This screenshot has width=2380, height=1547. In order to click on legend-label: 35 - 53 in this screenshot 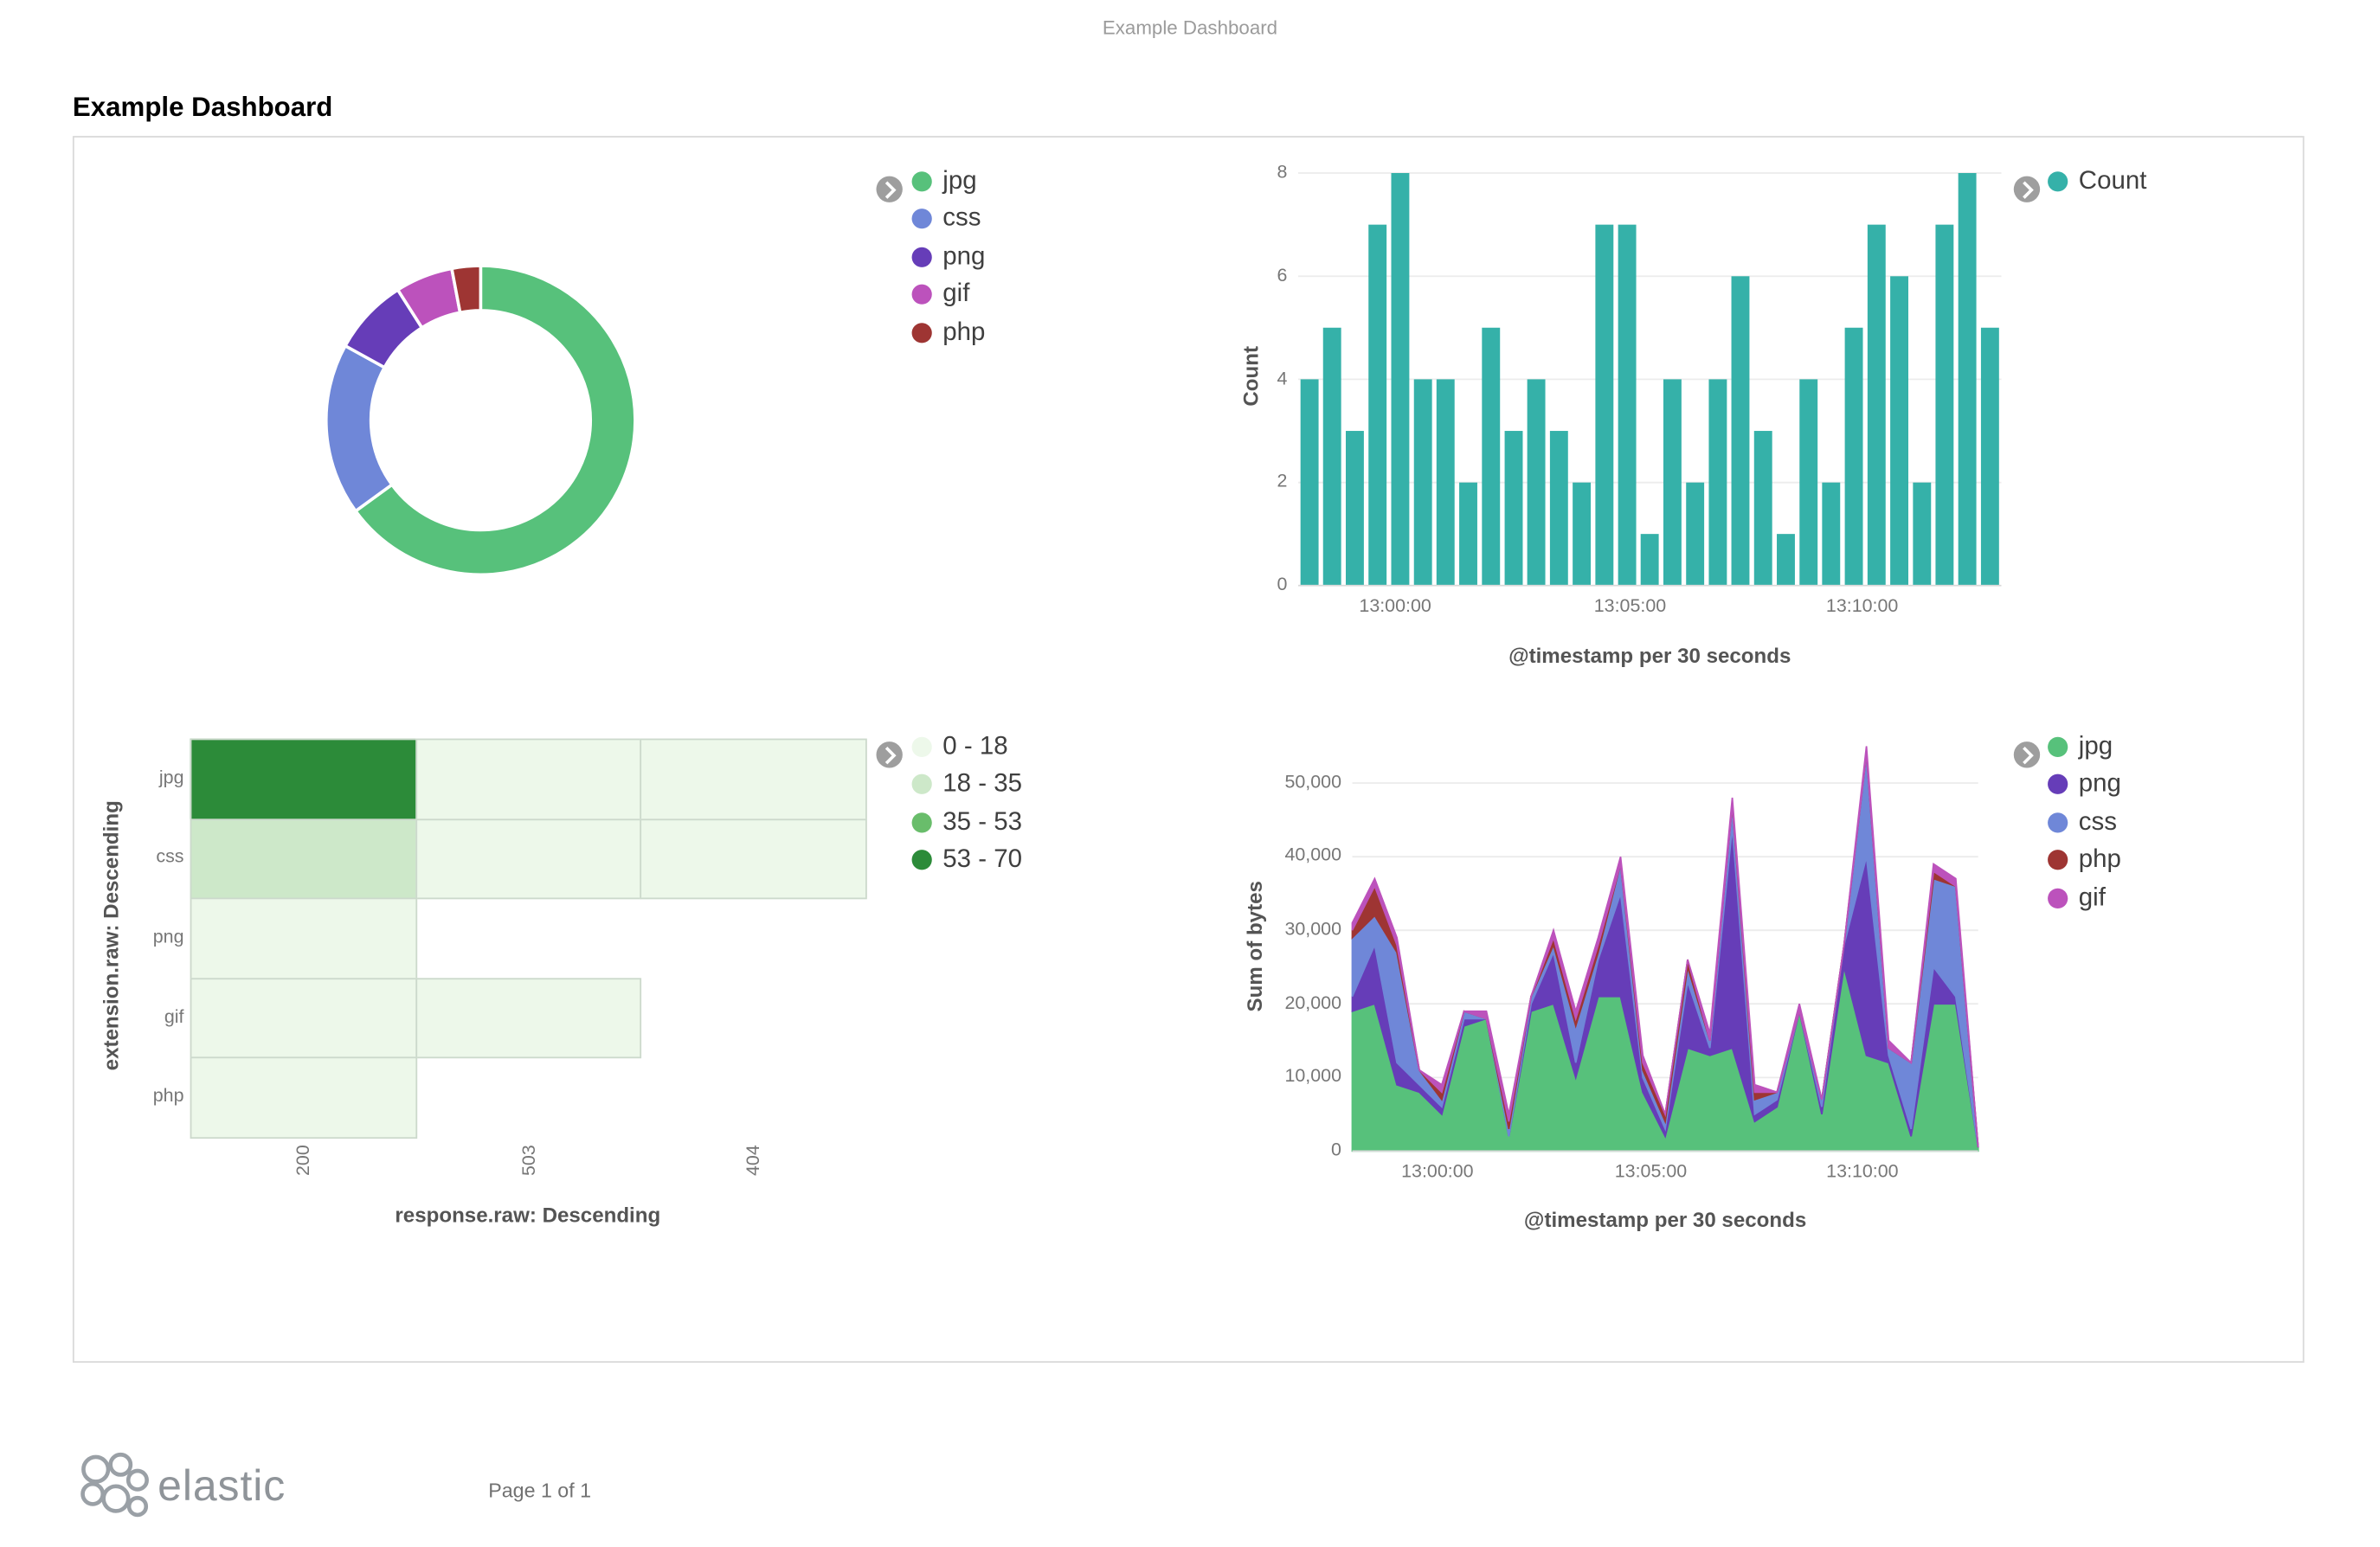, I will do `click(982, 821)`.